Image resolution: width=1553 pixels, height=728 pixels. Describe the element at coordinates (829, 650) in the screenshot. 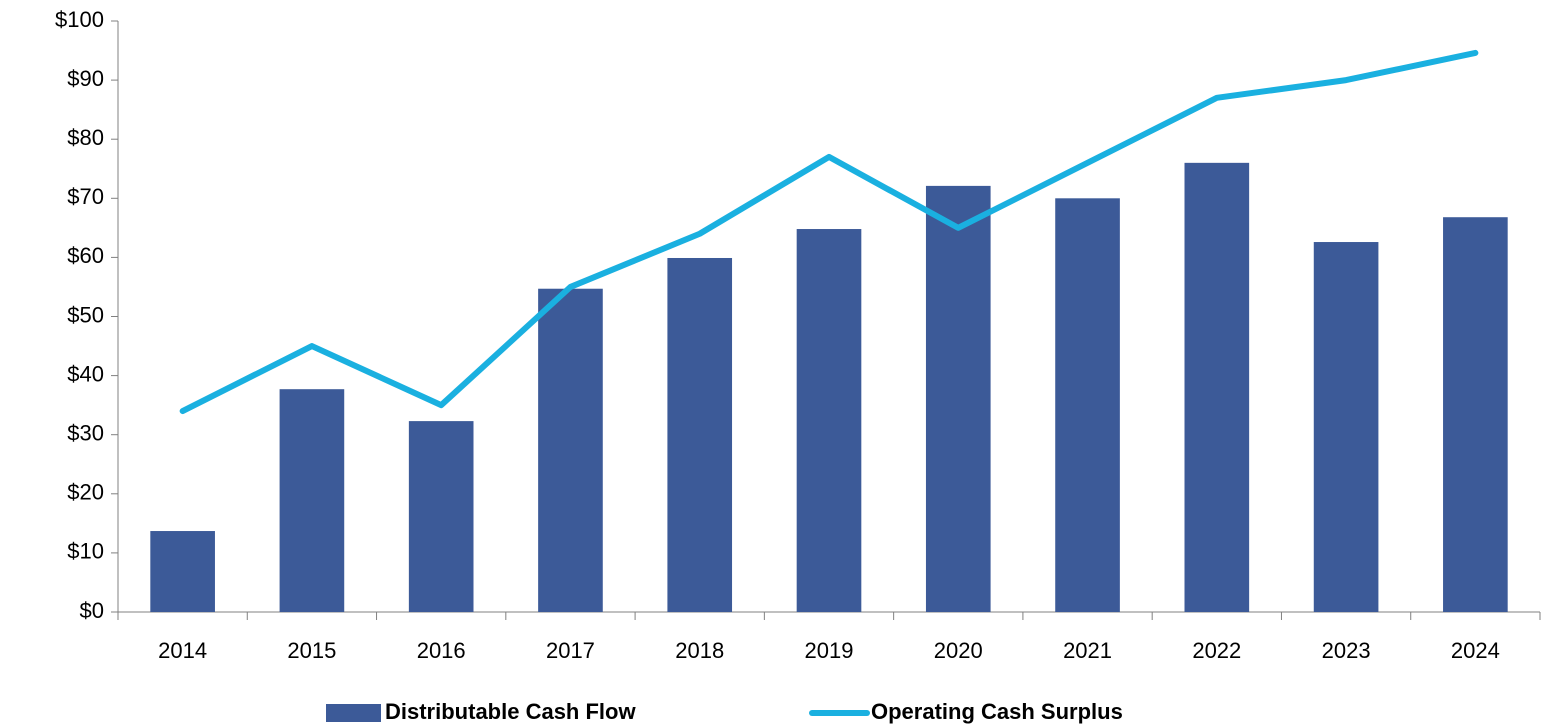

I see `x-tick-label: 2019` at that location.